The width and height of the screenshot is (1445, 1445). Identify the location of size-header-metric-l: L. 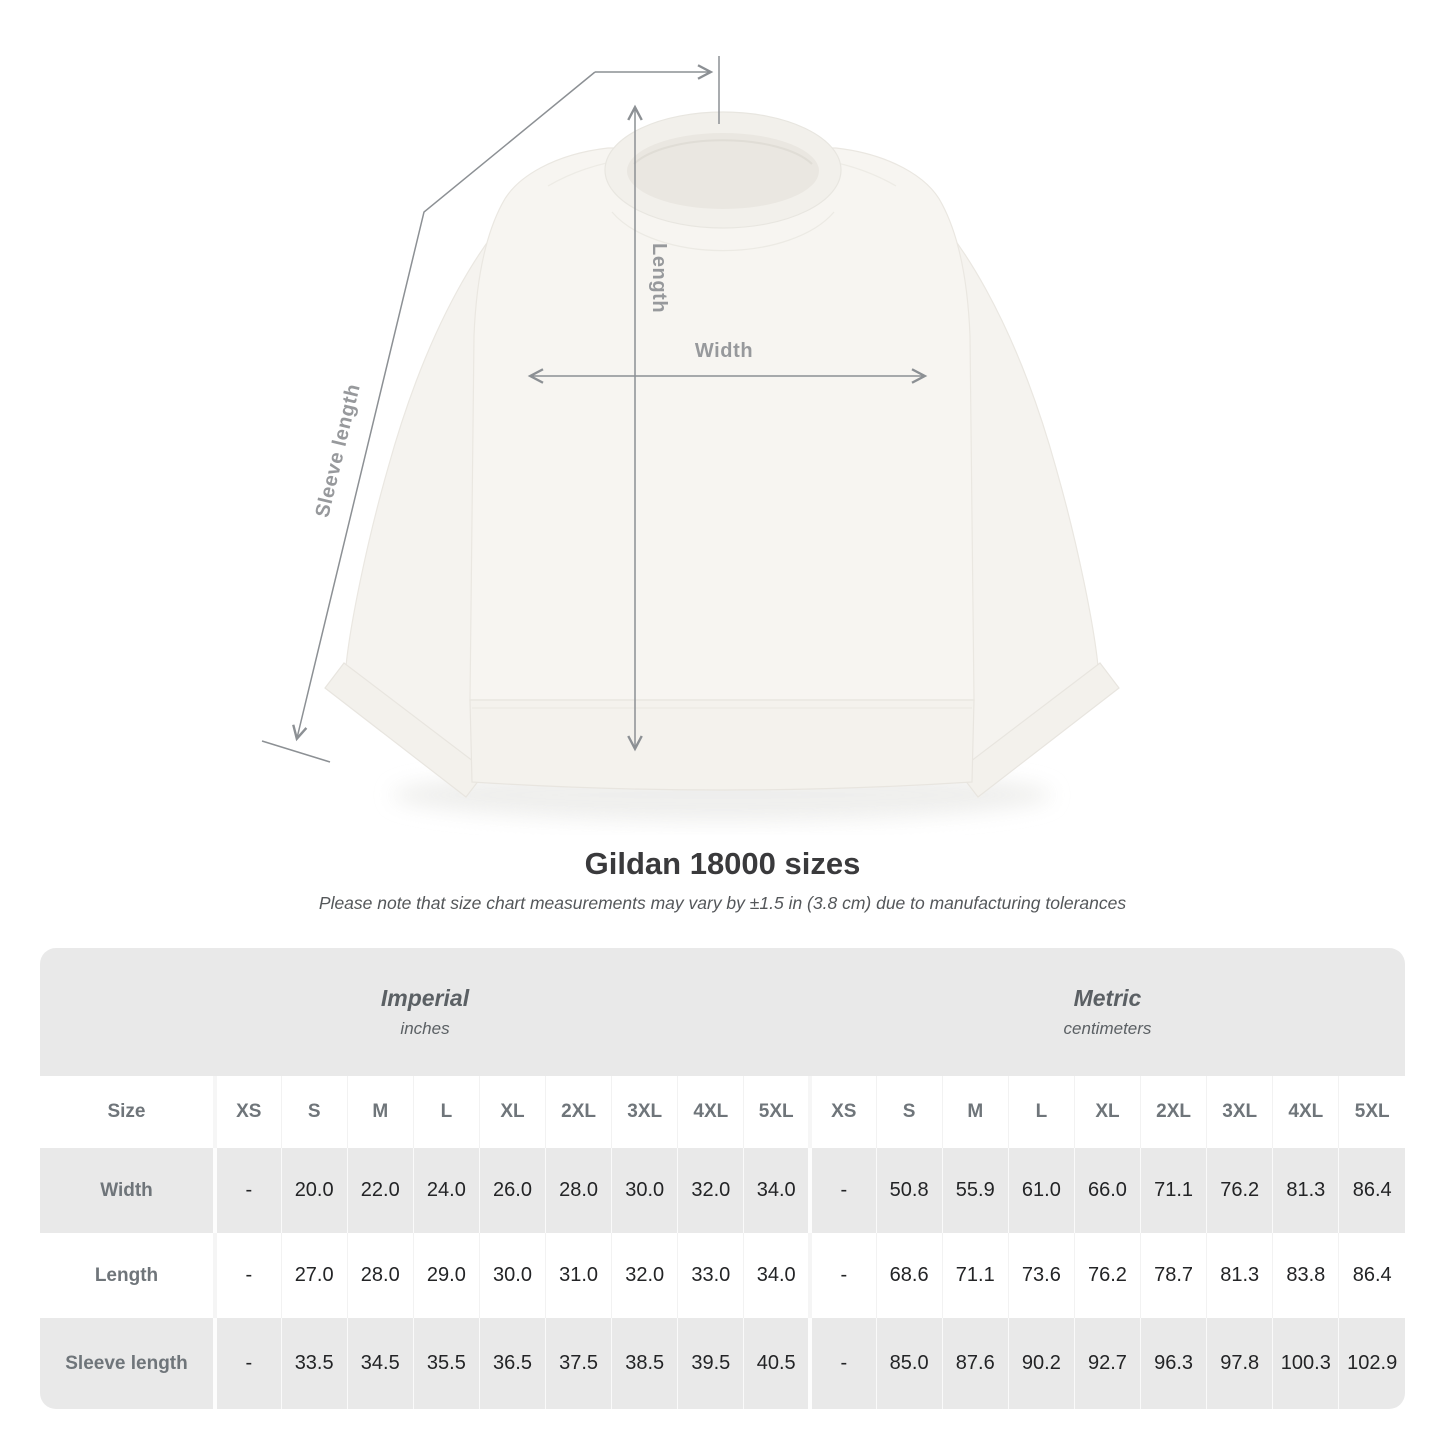
(1041, 1112).